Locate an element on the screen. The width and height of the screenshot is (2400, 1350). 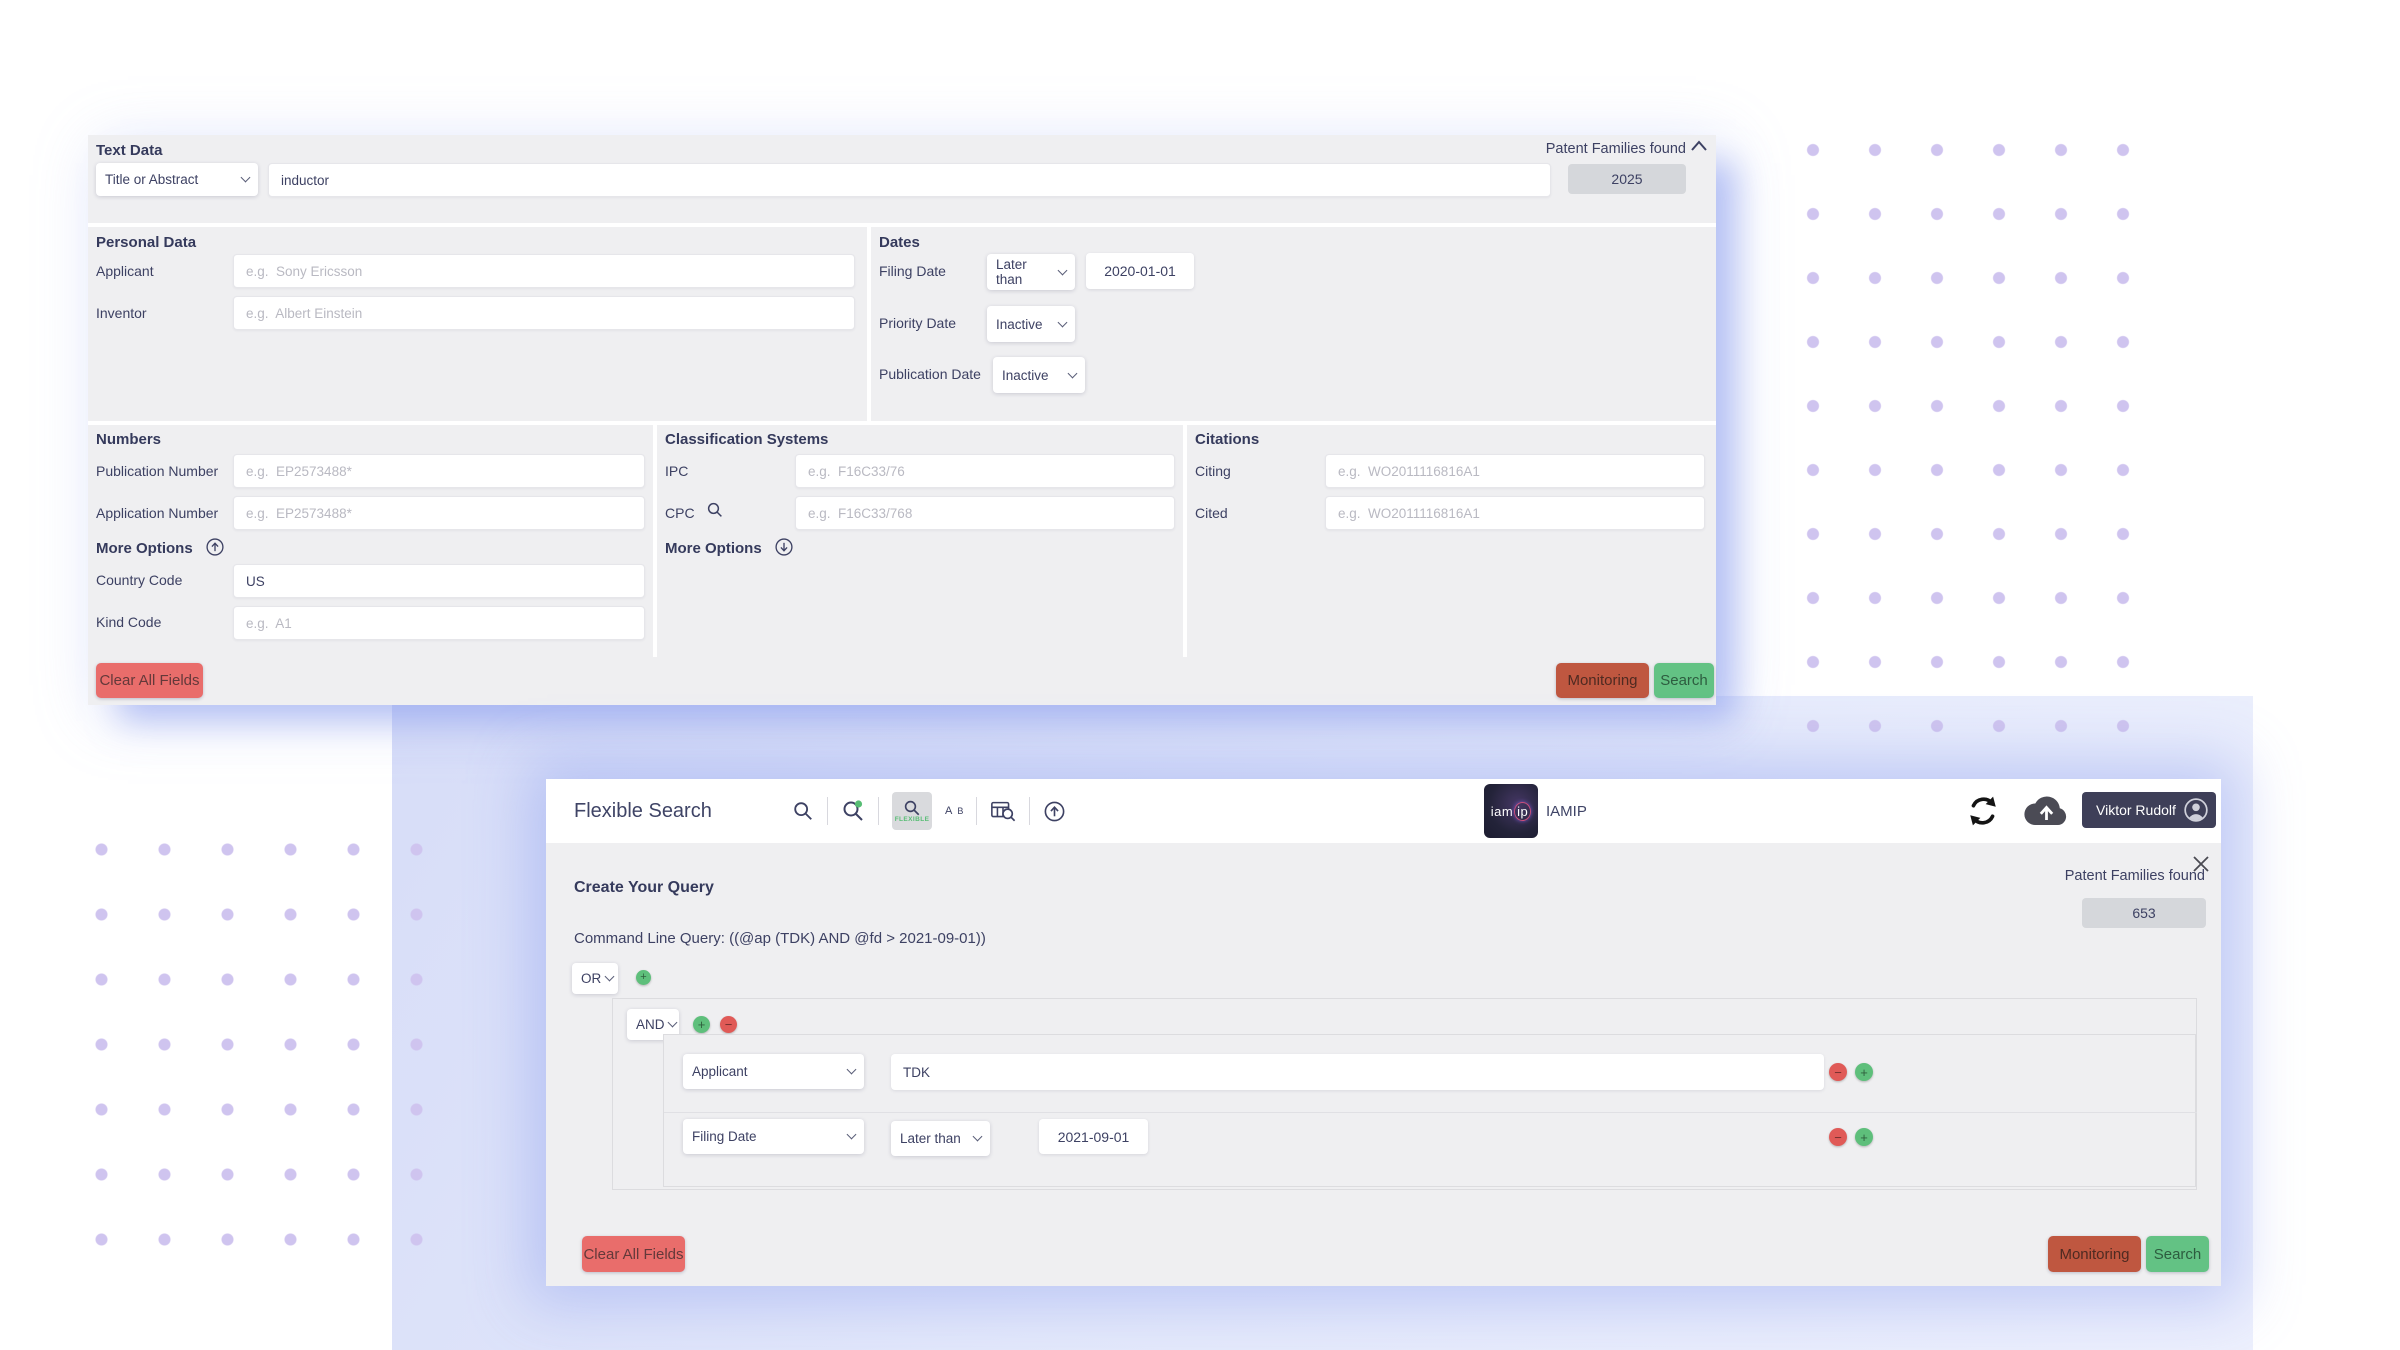
root-operator-select: OR is located at coordinates (595, 978).